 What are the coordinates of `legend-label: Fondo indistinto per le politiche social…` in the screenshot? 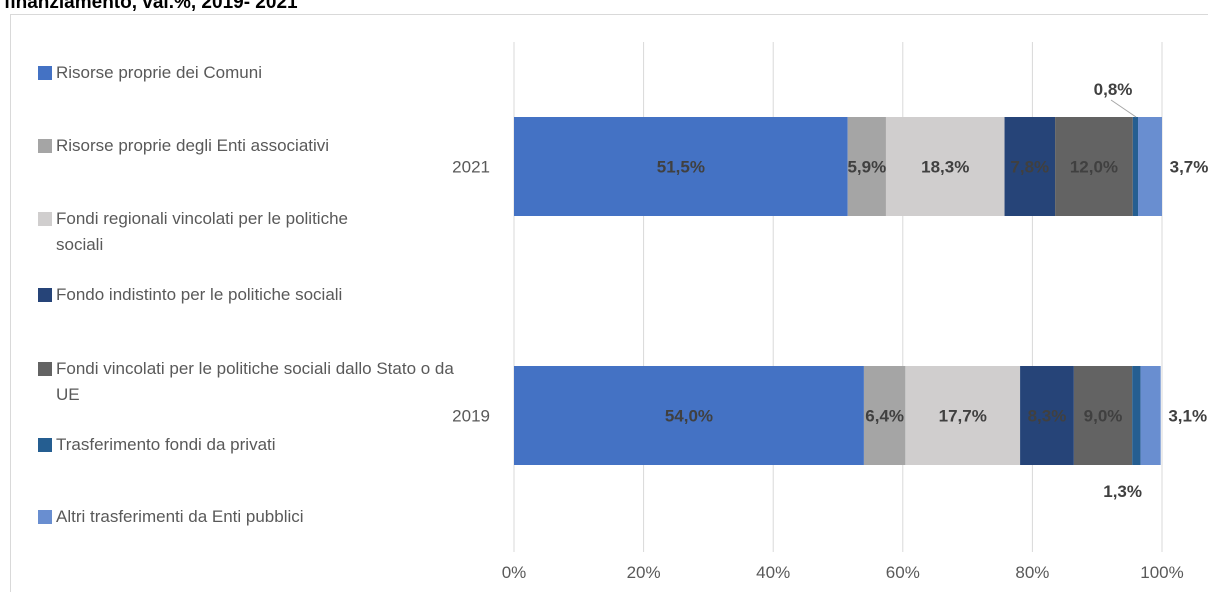 It's located at (199, 294).